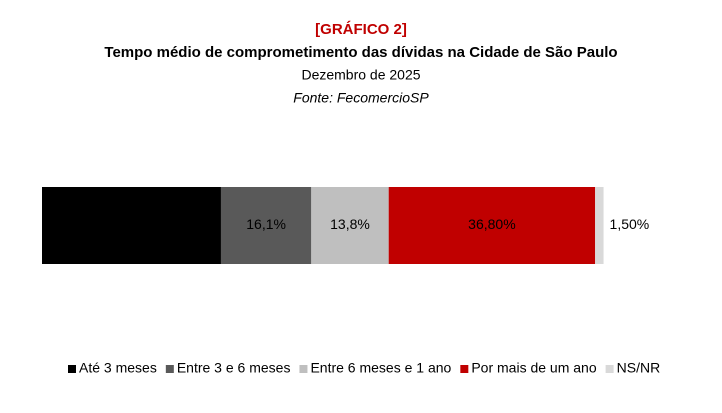 The image size is (722, 413). Describe the element at coordinates (118, 368) in the screenshot. I see `legend-label: Até 3 meses` at that location.